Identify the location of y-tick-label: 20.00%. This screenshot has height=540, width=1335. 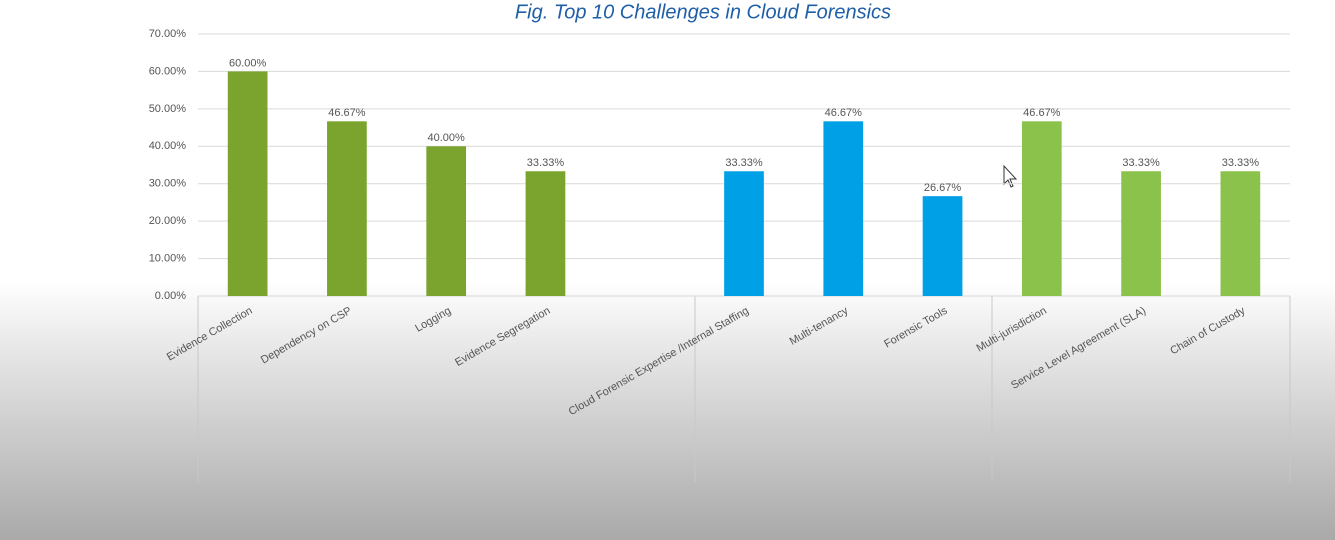
(168, 221).